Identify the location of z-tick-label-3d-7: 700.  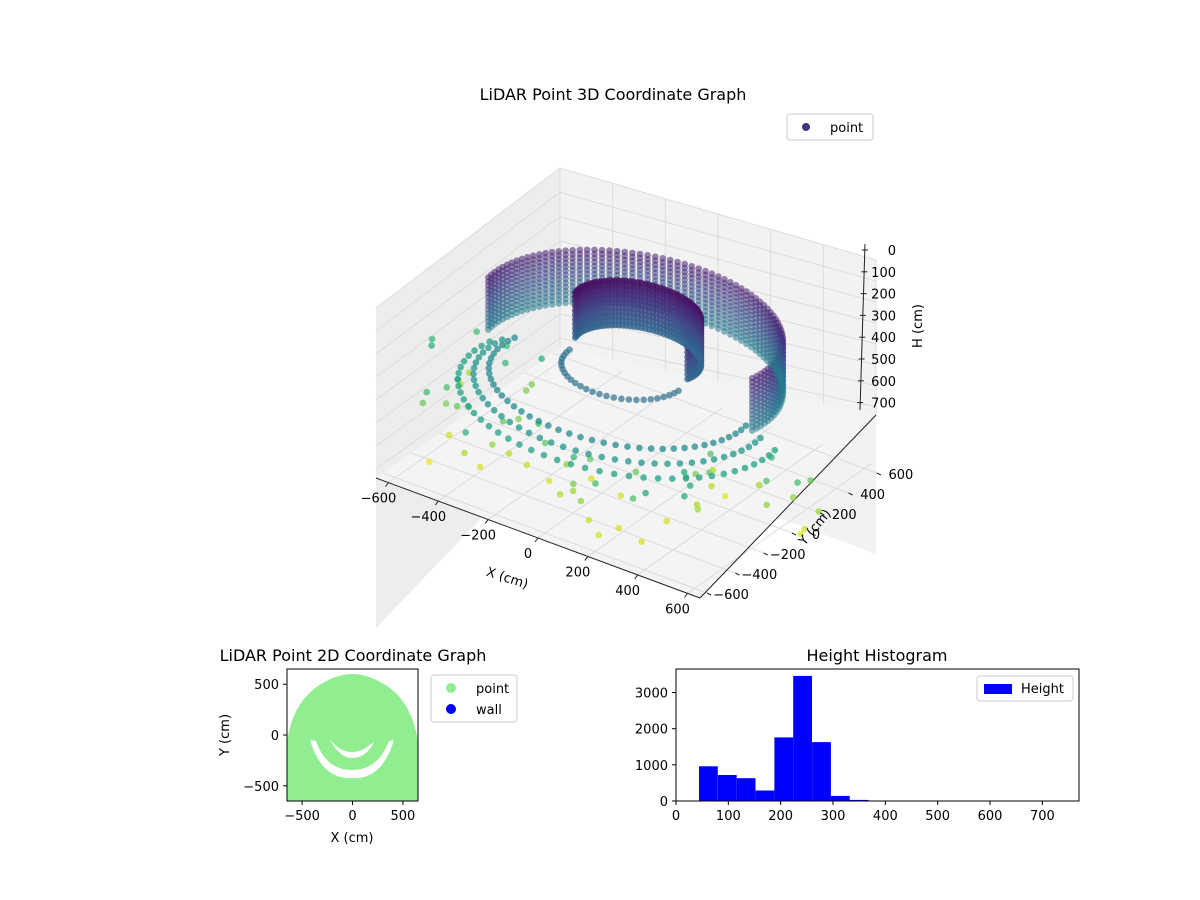
(883, 404).